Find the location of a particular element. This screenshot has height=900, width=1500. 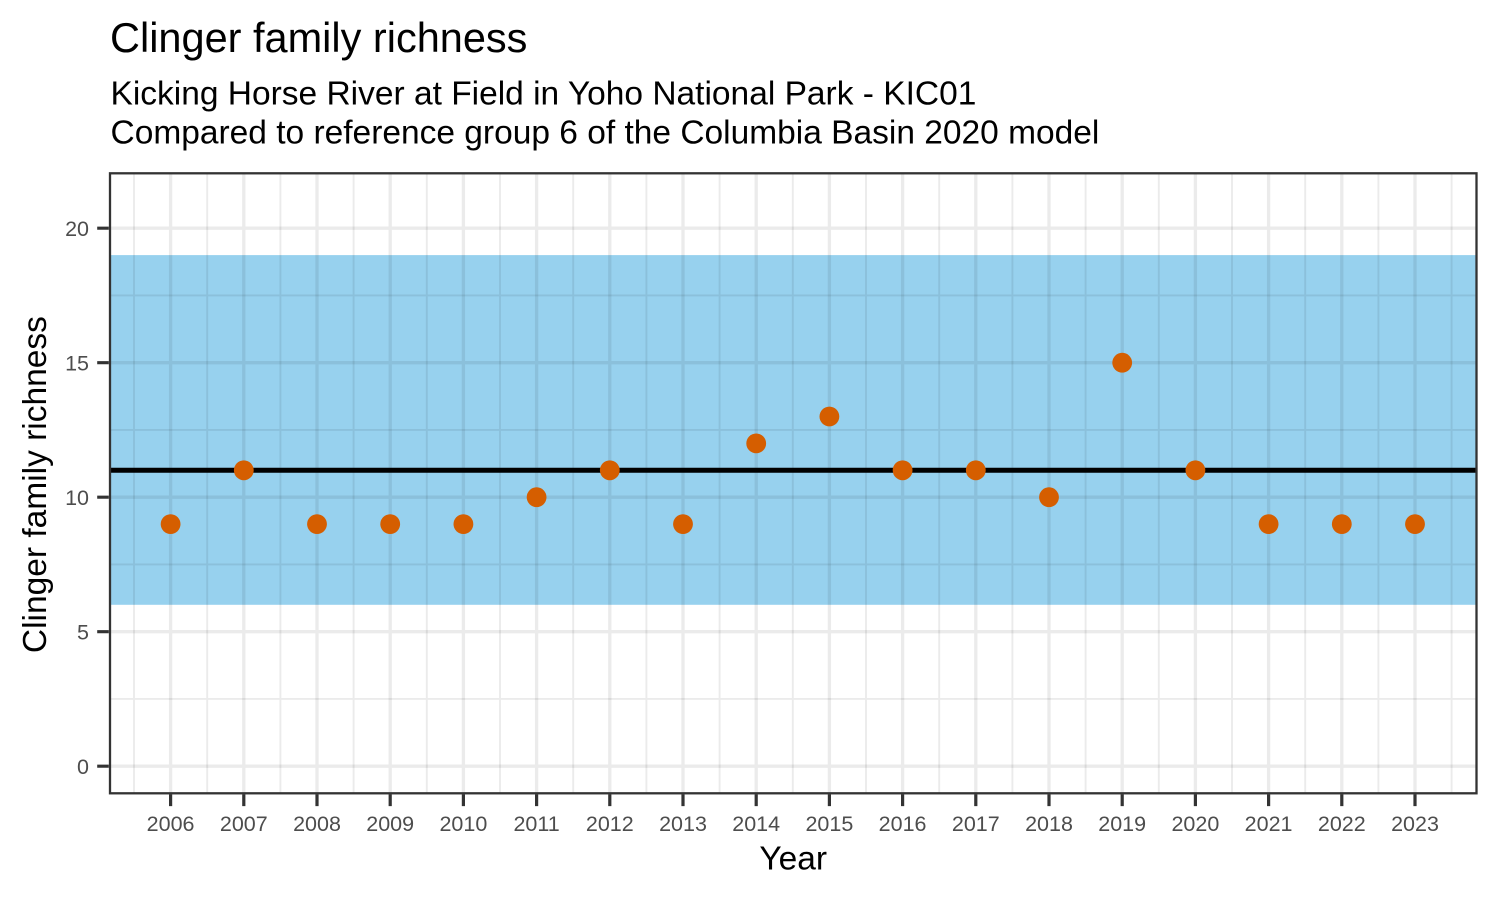

svg-text: 2006 is located at coordinates (171, 824).